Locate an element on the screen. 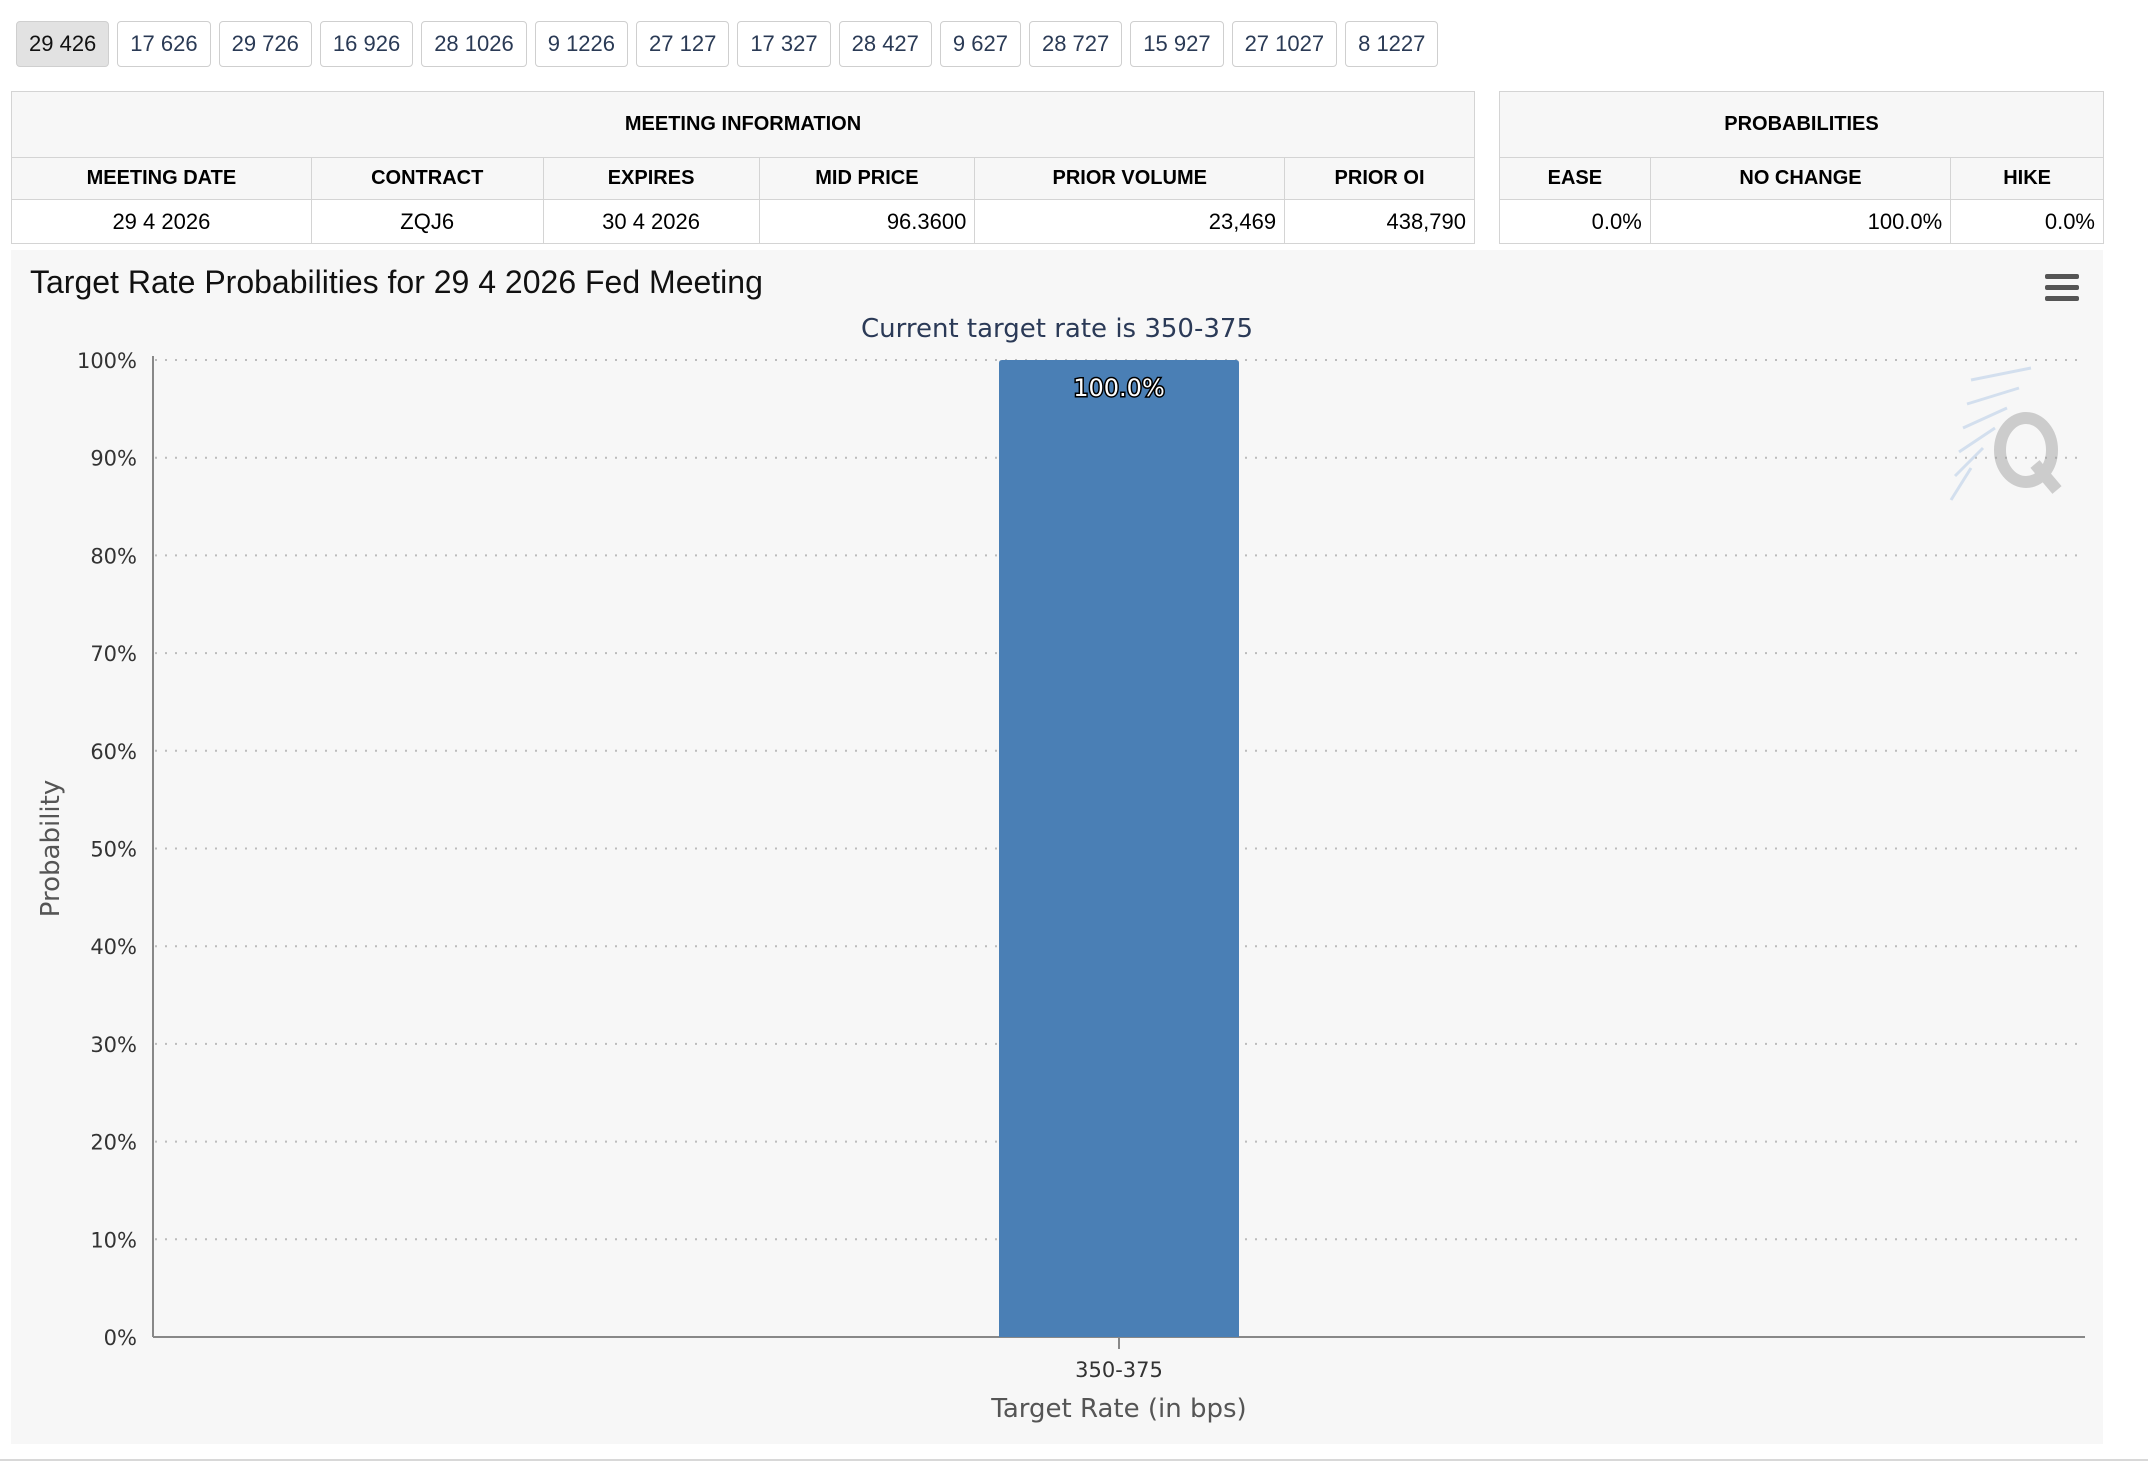  y-tick-label: 10% is located at coordinates (113, 1240).